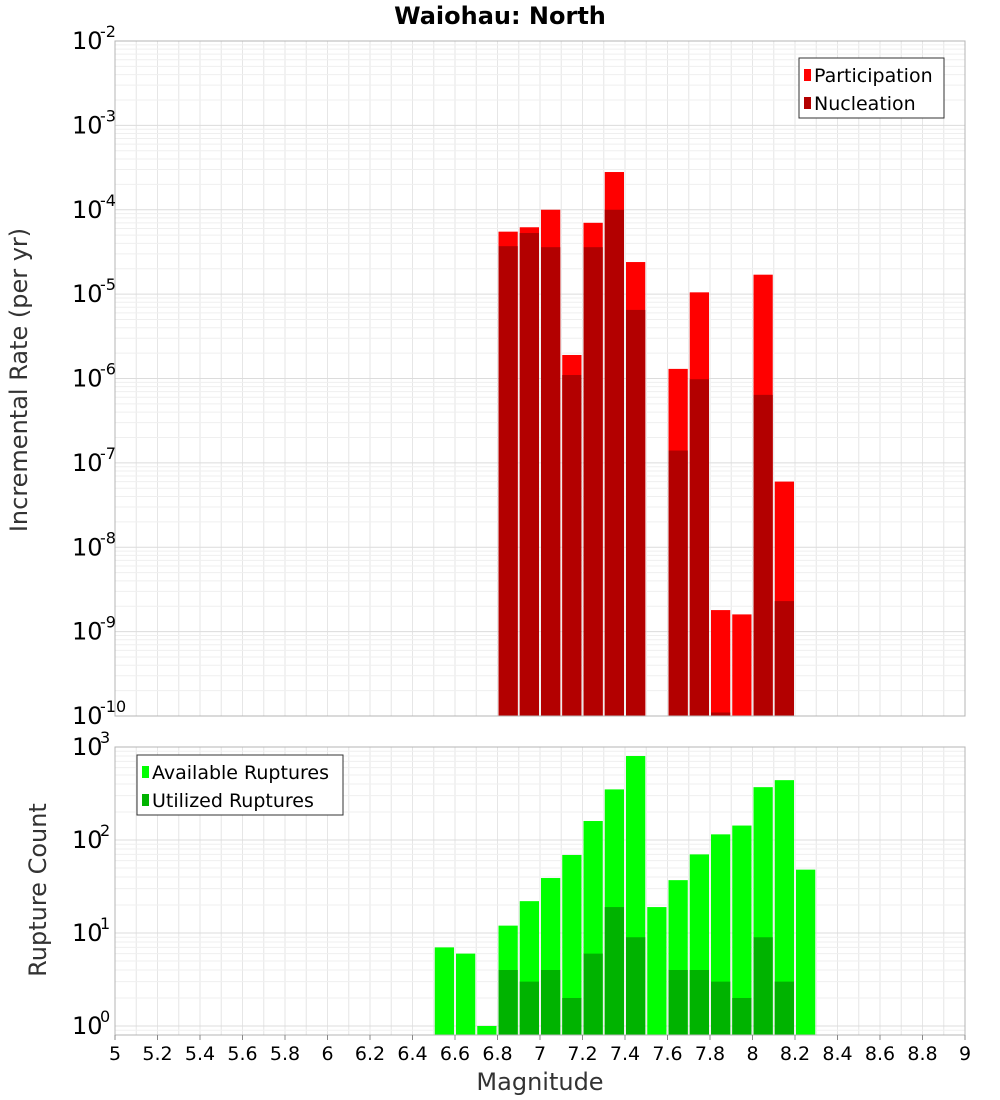 Image resolution: width=1000 pixels, height=1100 pixels. Describe the element at coordinates (285, 1054) in the screenshot. I see `x-tick-label: 5.8` at that location.